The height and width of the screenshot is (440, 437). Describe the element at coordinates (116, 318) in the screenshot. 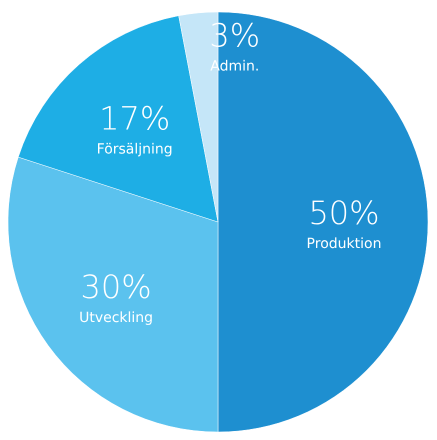

I see `slice-label: Utveckling` at that location.